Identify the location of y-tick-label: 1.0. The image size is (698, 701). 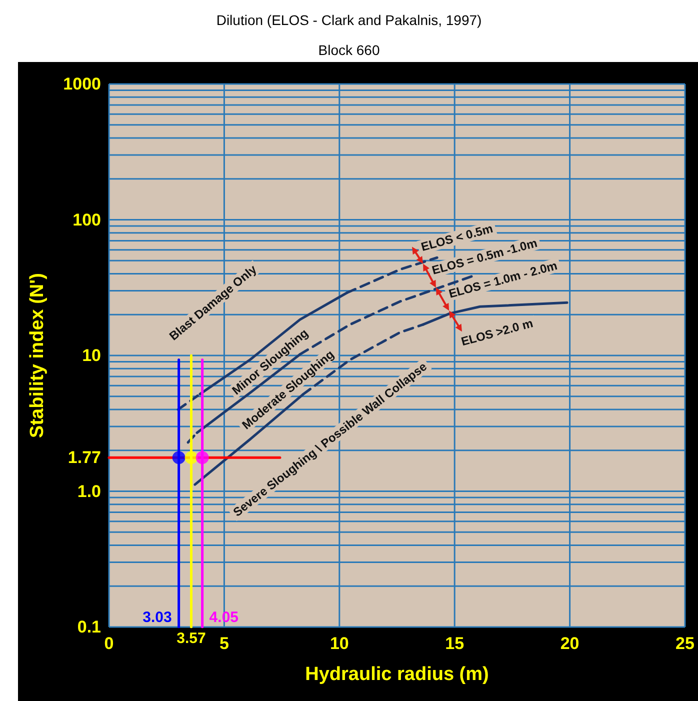
(89, 491).